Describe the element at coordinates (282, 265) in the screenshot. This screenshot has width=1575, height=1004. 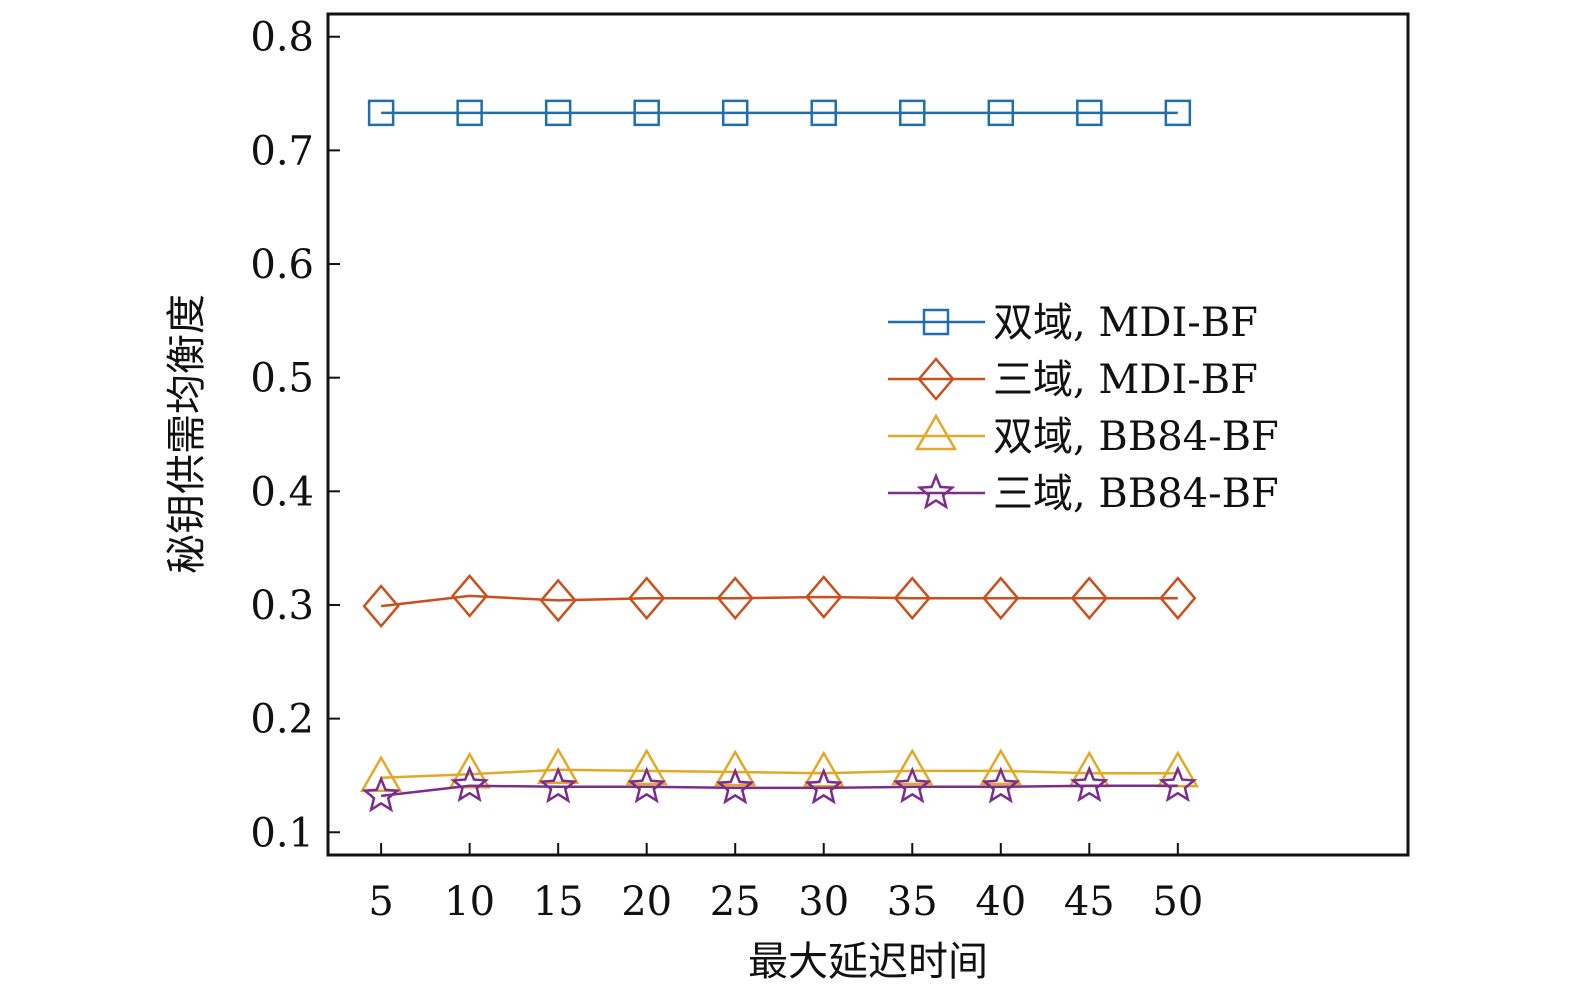
I see `y-tick-label: 0.6` at that location.